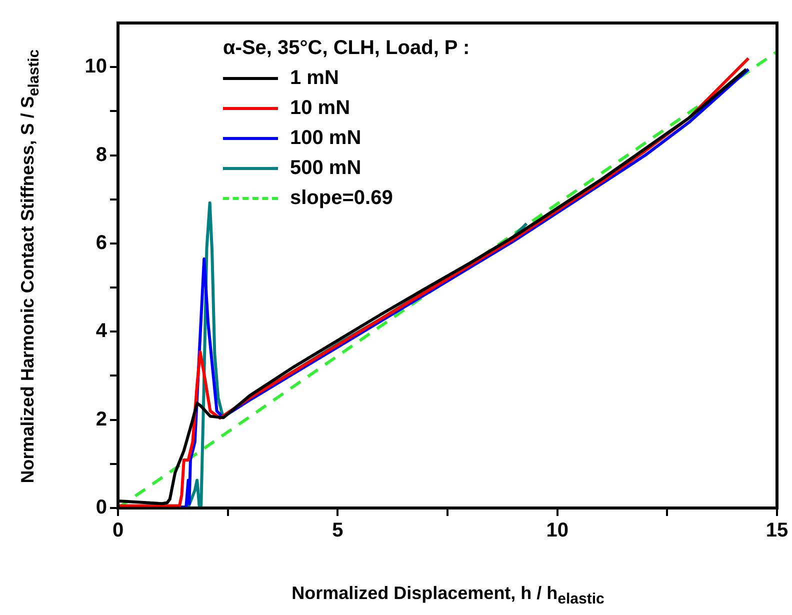 The height and width of the screenshot is (615, 792). Describe the element at coordinates (95, 67) in the screenshot. I see `y-tick-label: 10` at that location.